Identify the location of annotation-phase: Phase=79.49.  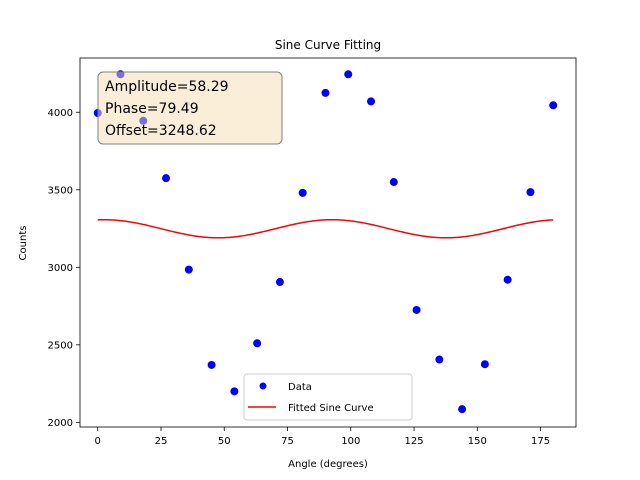
(152, 109).